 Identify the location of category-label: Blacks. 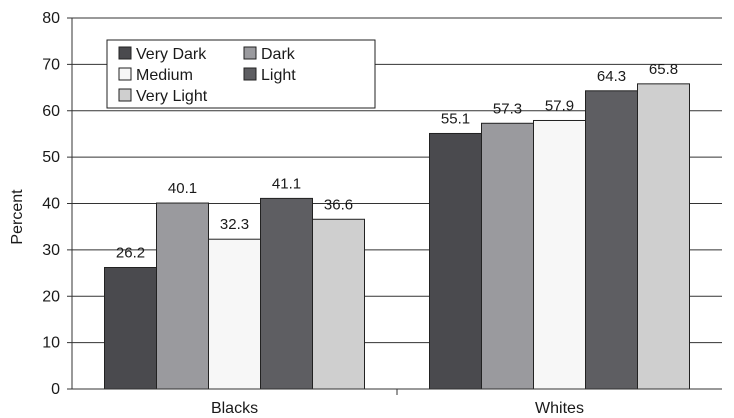
(234, 408).